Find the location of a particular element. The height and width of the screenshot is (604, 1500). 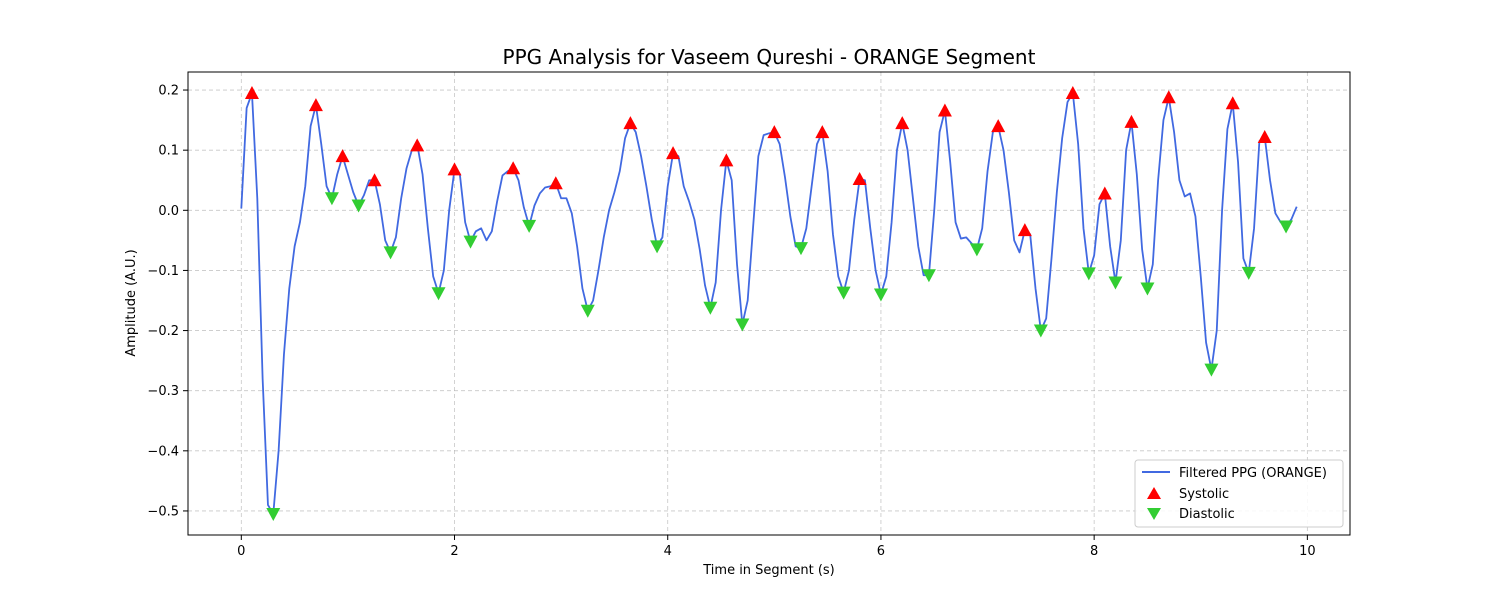

y-axis-ticks: −0.5 −0.4 −0.3 −0.2 −0.1 0.0 0.1 0.2 is located at coordinates (167, 301).